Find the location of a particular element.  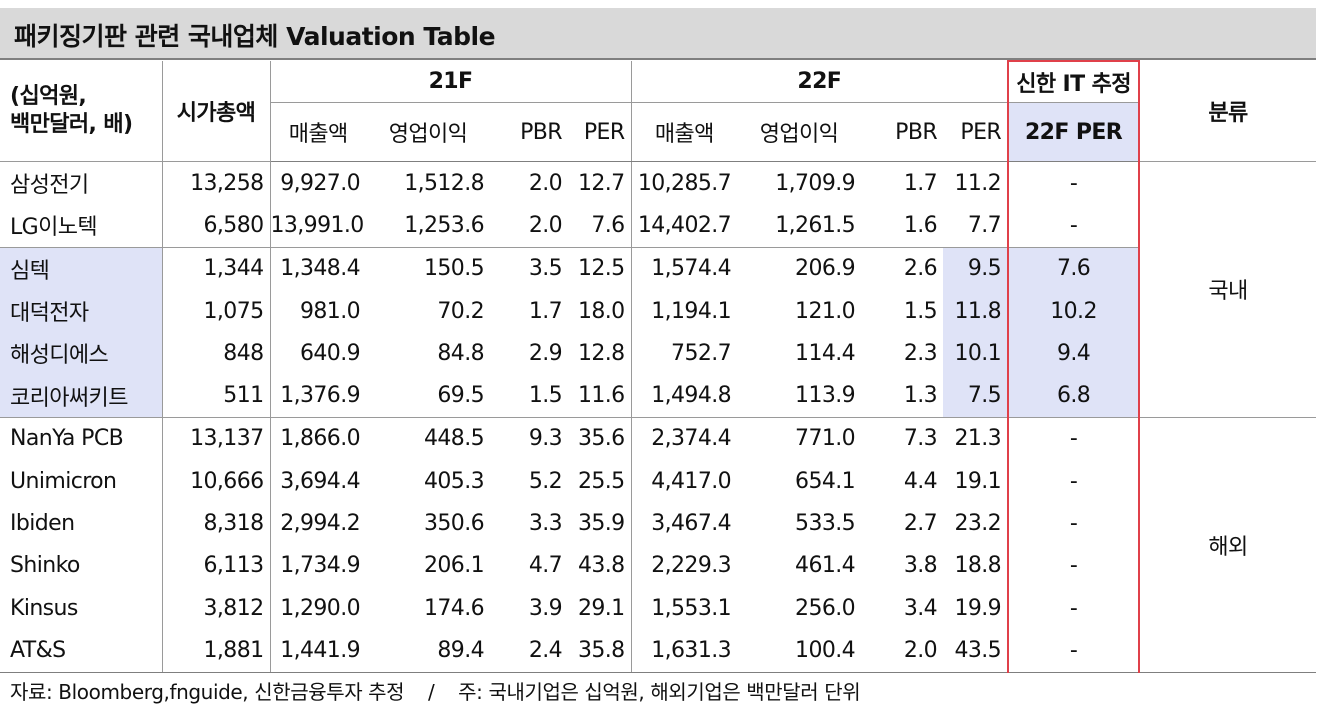

per-22f: 19.1 is located at coordinates (978, 481).